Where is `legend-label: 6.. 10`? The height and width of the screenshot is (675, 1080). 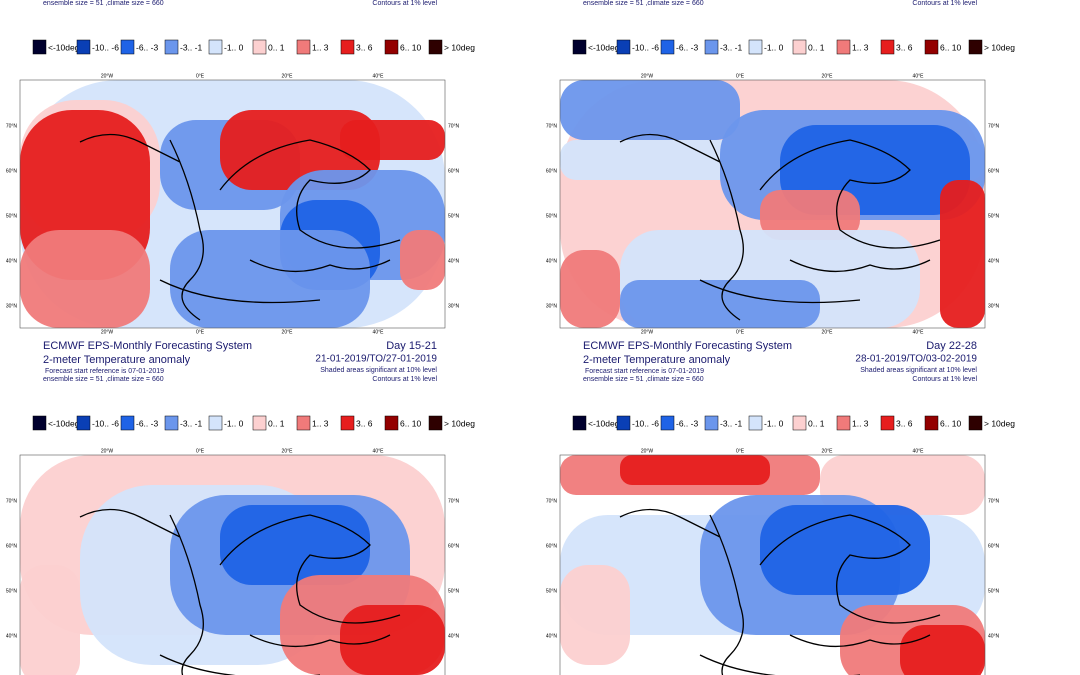
legend-label: 6.. 10 is located at coordinates (411, 47).